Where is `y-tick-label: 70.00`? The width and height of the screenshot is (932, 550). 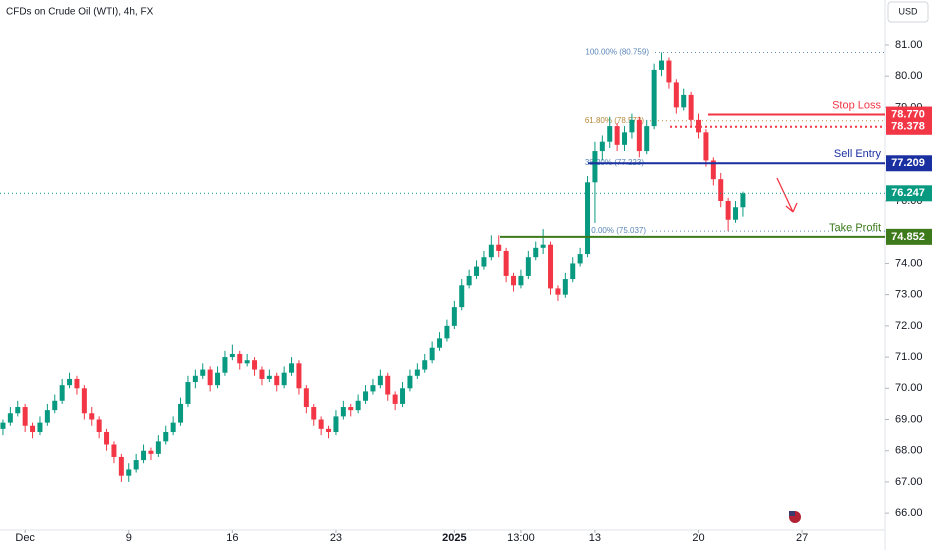 y-tick-label: 70.00 is located at coordinates (909, 388).